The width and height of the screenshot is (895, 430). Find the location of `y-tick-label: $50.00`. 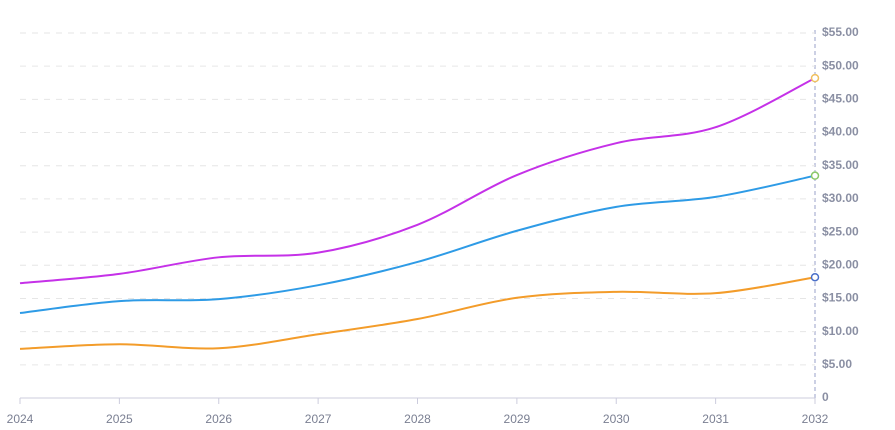

y-tick-label: $50.00 is located at coordinates (840, 65).